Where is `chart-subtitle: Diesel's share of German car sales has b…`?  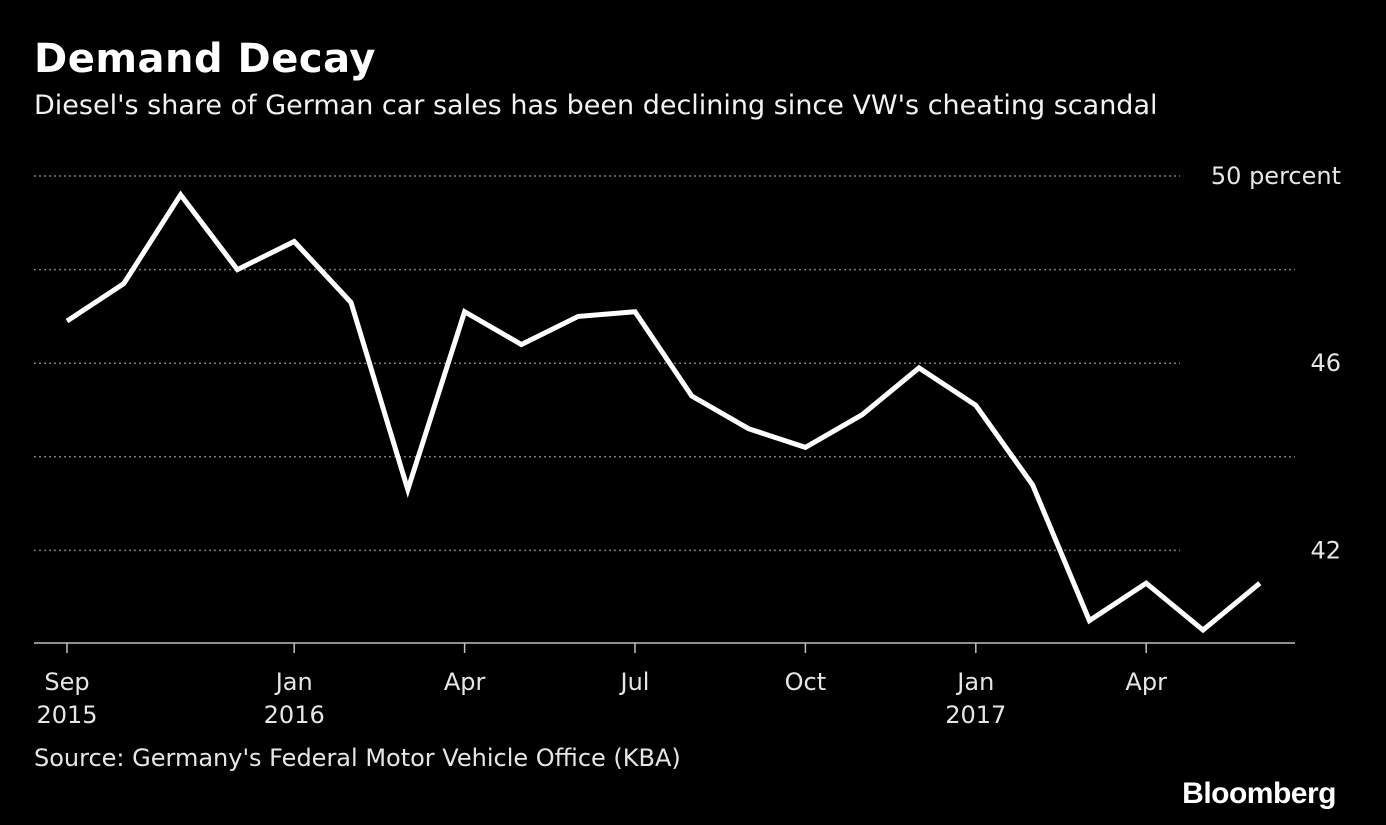 chart-subtitle: Diesel's share of German car sales has b… is located at coordinates (596, 105).